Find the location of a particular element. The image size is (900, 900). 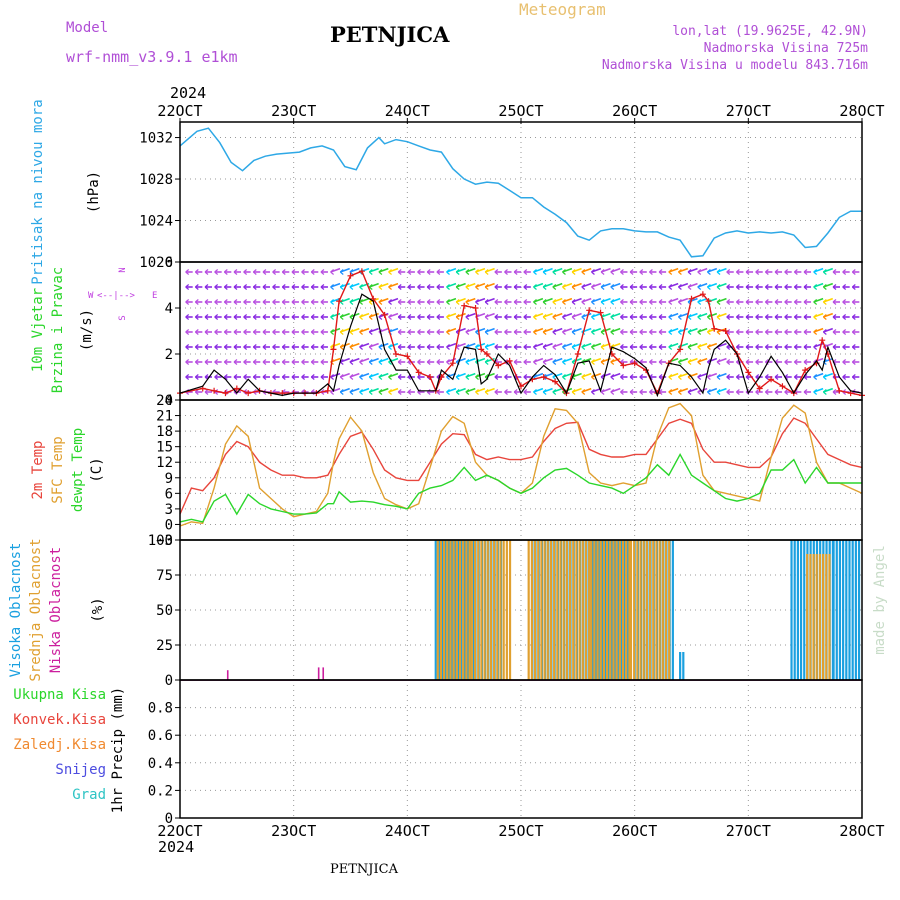

y-tick-label: 6 is located at coordinates (169, 494).